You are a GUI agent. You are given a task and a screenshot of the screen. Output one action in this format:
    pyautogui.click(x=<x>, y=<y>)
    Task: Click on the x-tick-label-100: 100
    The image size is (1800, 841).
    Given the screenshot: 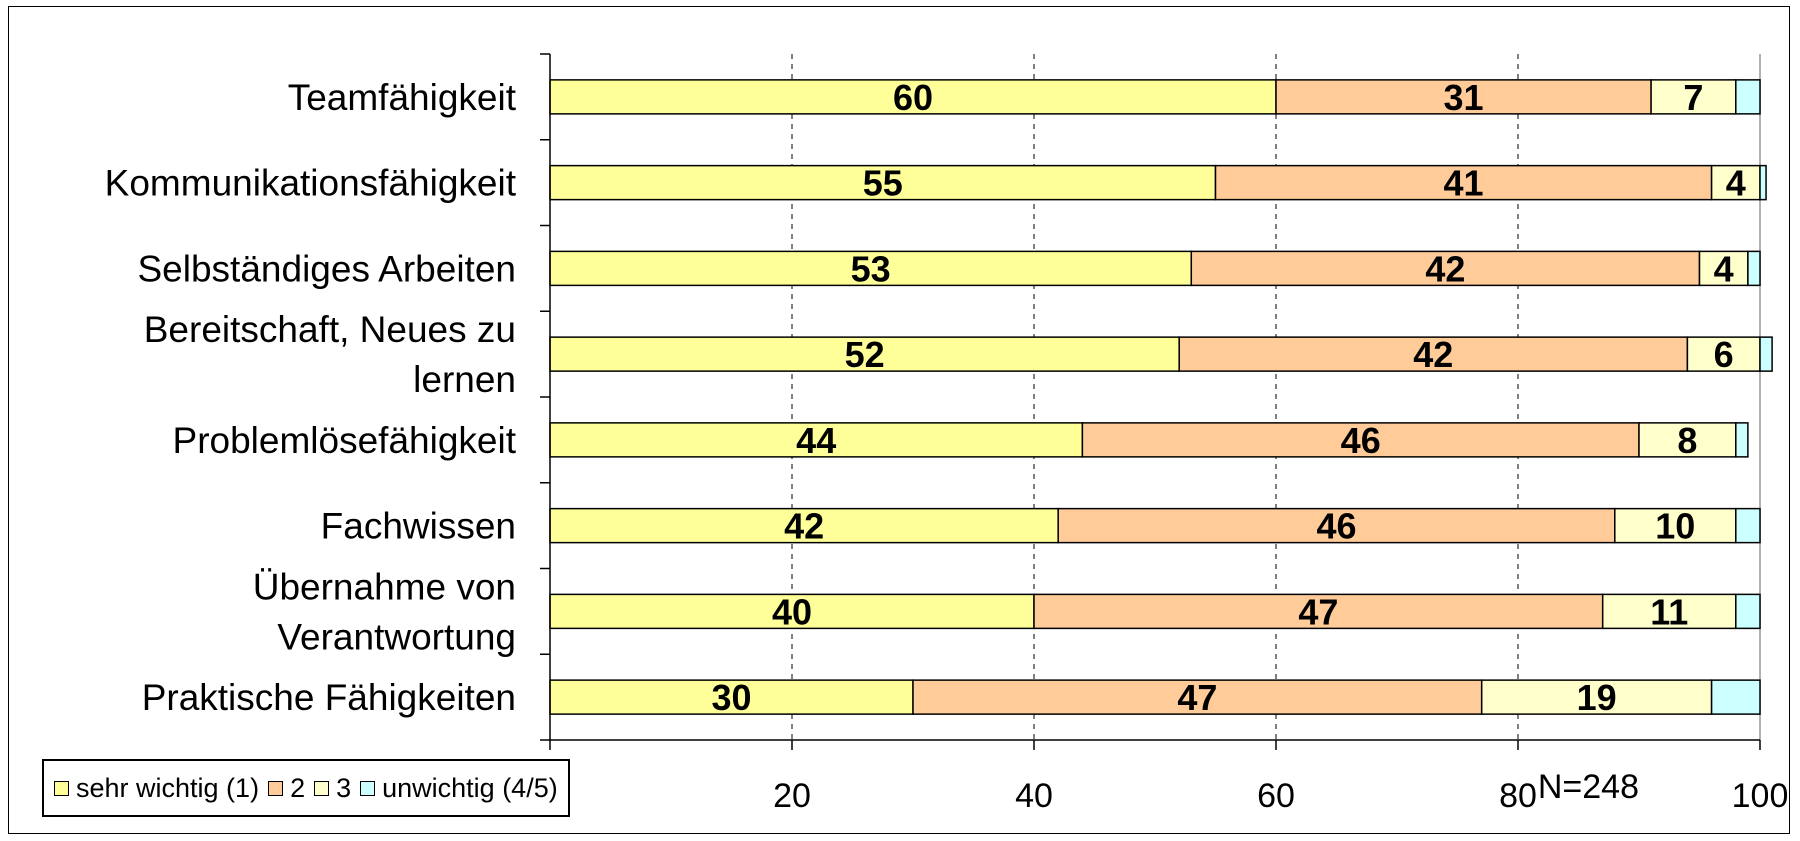 What is the action you would take?
    pyautogui.click(x=1760, y=796)
    